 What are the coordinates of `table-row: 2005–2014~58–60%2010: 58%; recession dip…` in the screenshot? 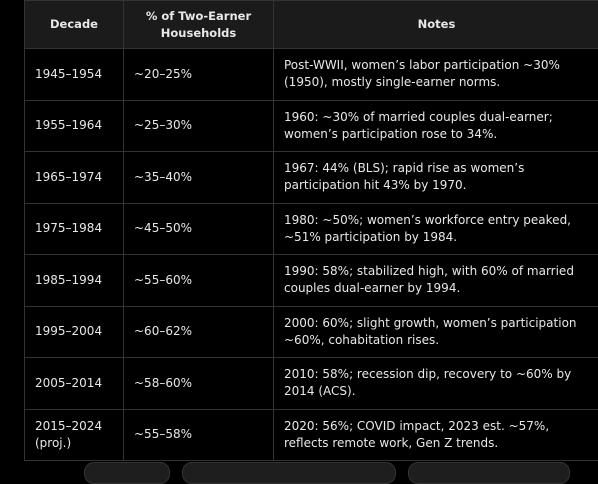 It's located at (311, 384).